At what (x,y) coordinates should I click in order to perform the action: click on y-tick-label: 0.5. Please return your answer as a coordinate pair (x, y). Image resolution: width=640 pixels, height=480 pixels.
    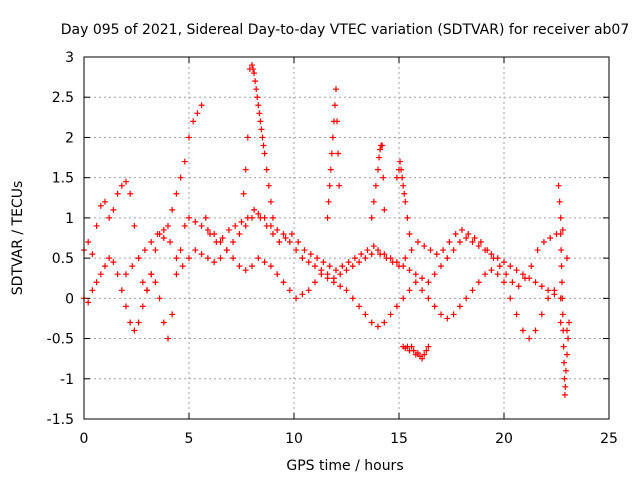
    Looking at the image, I should click on (63, 259).